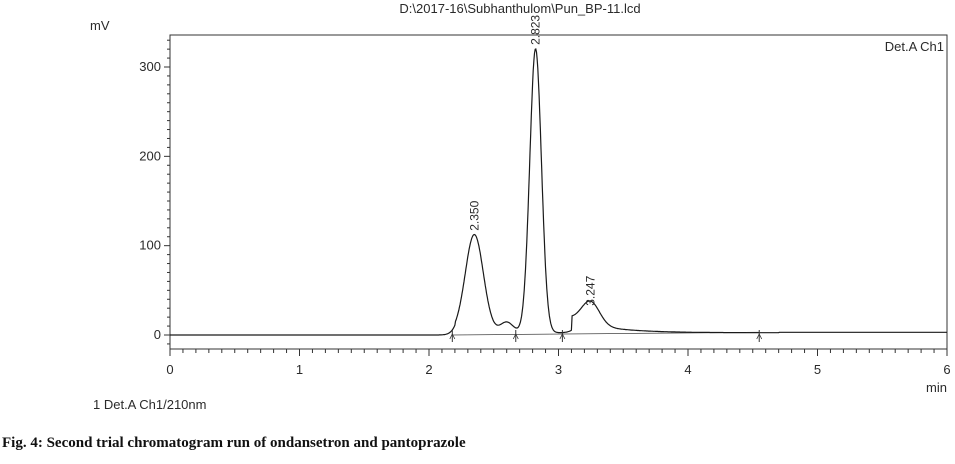 Image resolution: width=955 pixels, height=464 pixels. Describe the element at coordinates (519, 8) in the screenshot. I see `chart-title: D:\2017-16\Subhanthulom\Pun_BP-11.lcd` at that location.